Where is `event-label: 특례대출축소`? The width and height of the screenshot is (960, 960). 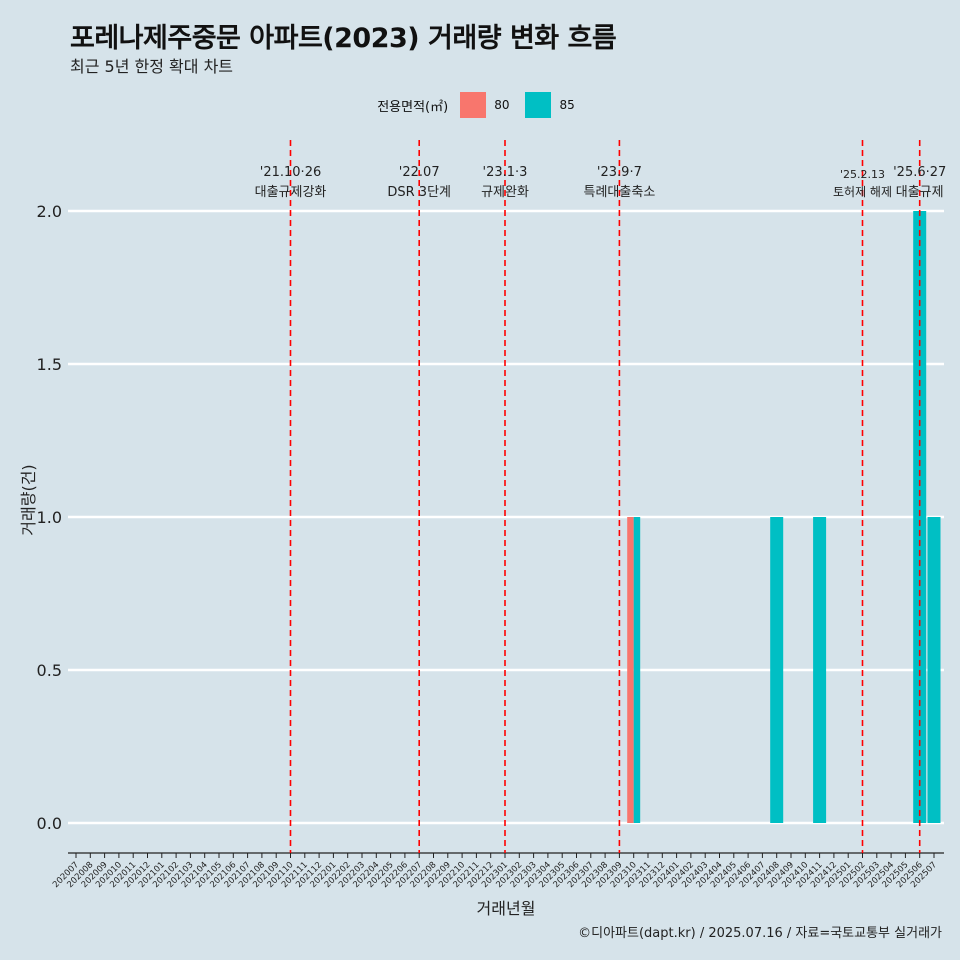
event-label: 특례대출축소 is located at coordinates (620, 192).